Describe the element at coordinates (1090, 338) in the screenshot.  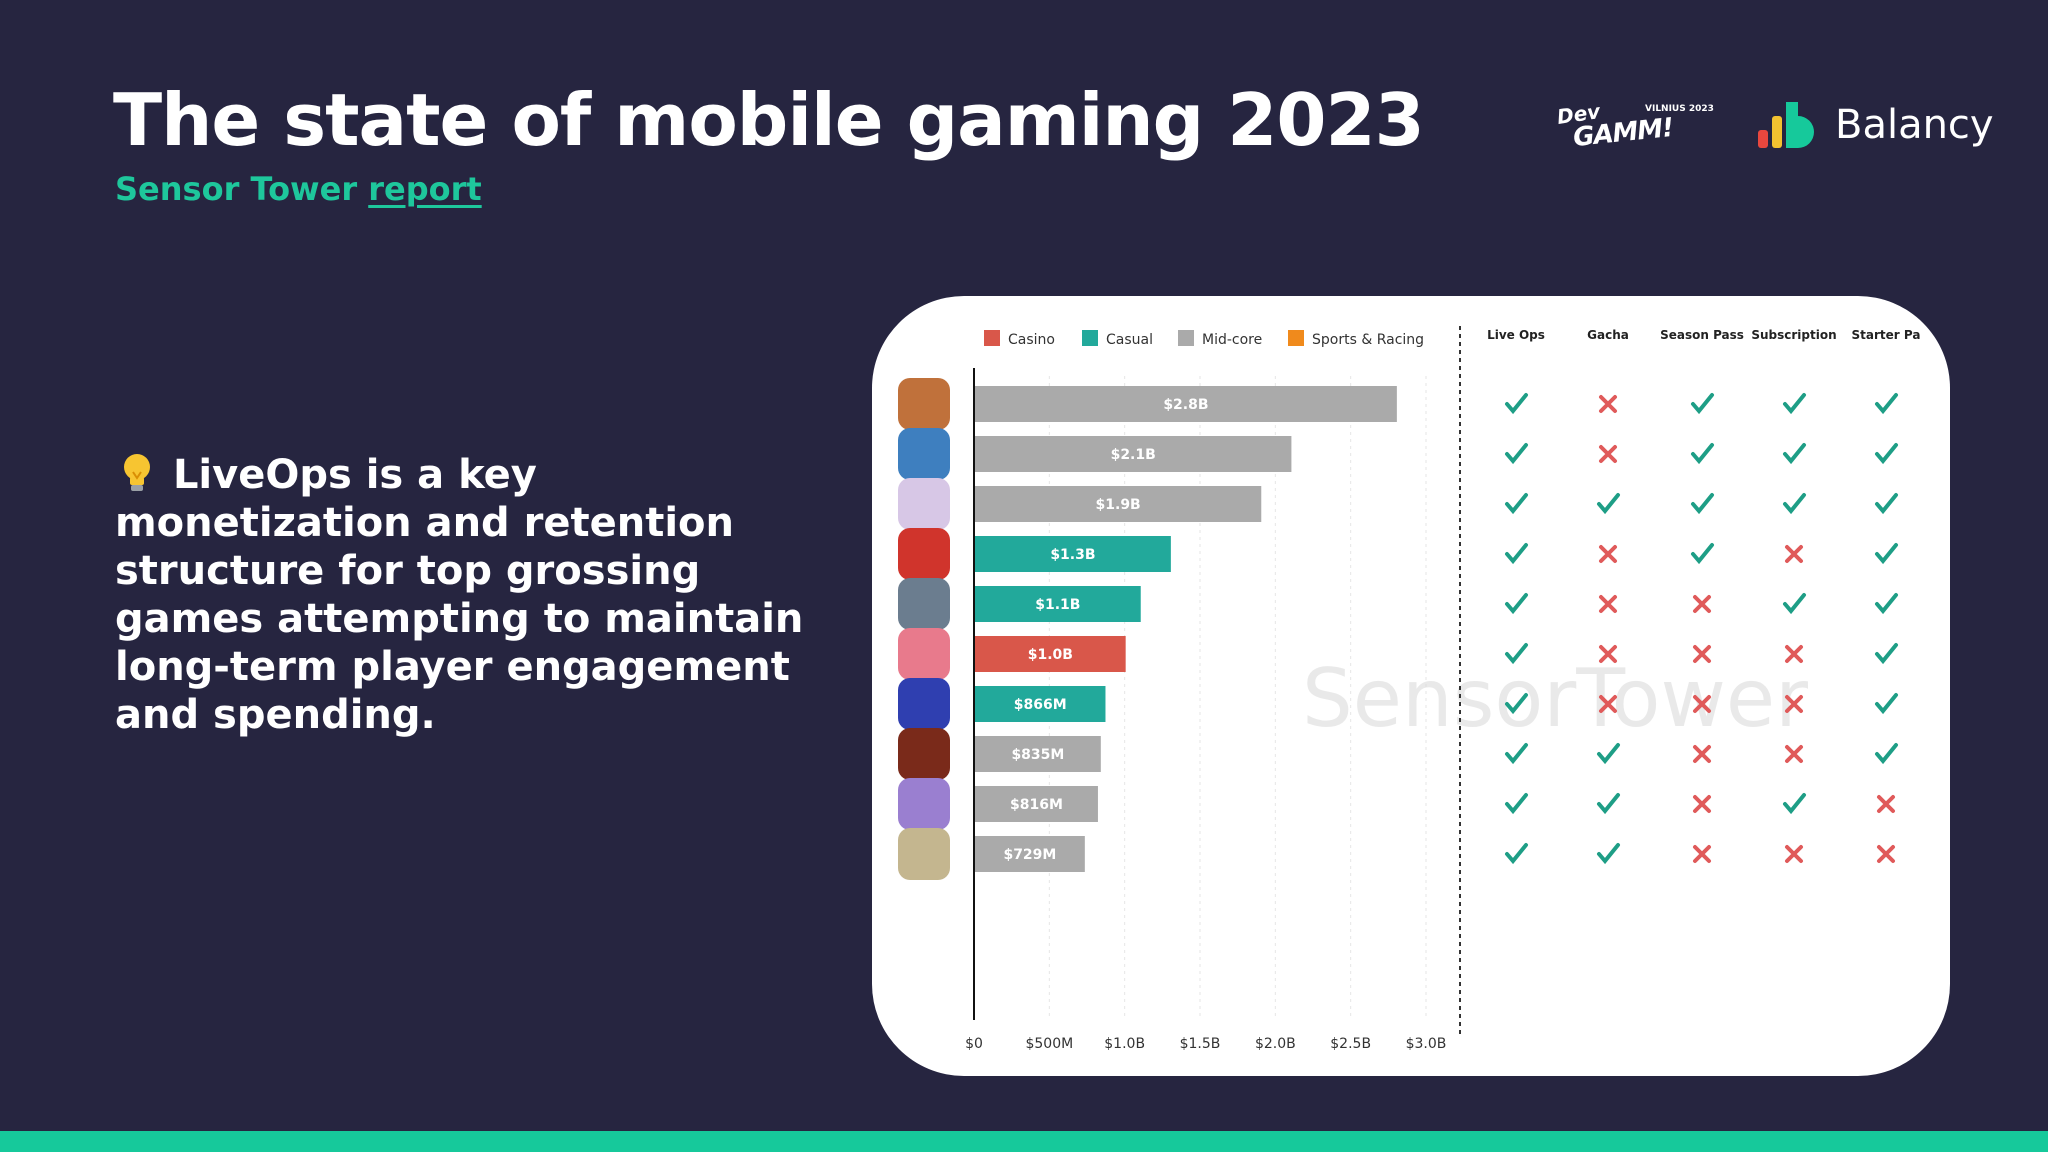
I see `legend-swatch-casual` at that location.